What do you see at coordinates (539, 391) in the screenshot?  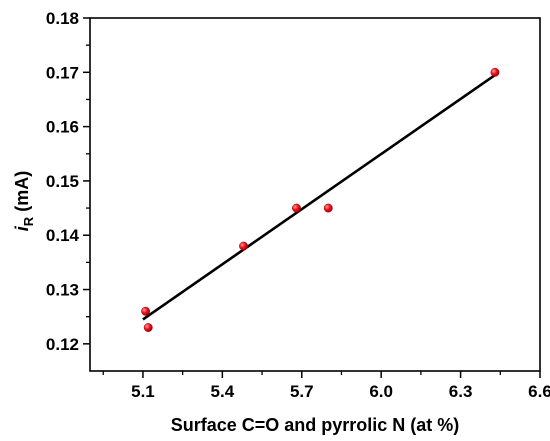 I see `x-tick-label: 6.6` at bounding box center [539, 391].